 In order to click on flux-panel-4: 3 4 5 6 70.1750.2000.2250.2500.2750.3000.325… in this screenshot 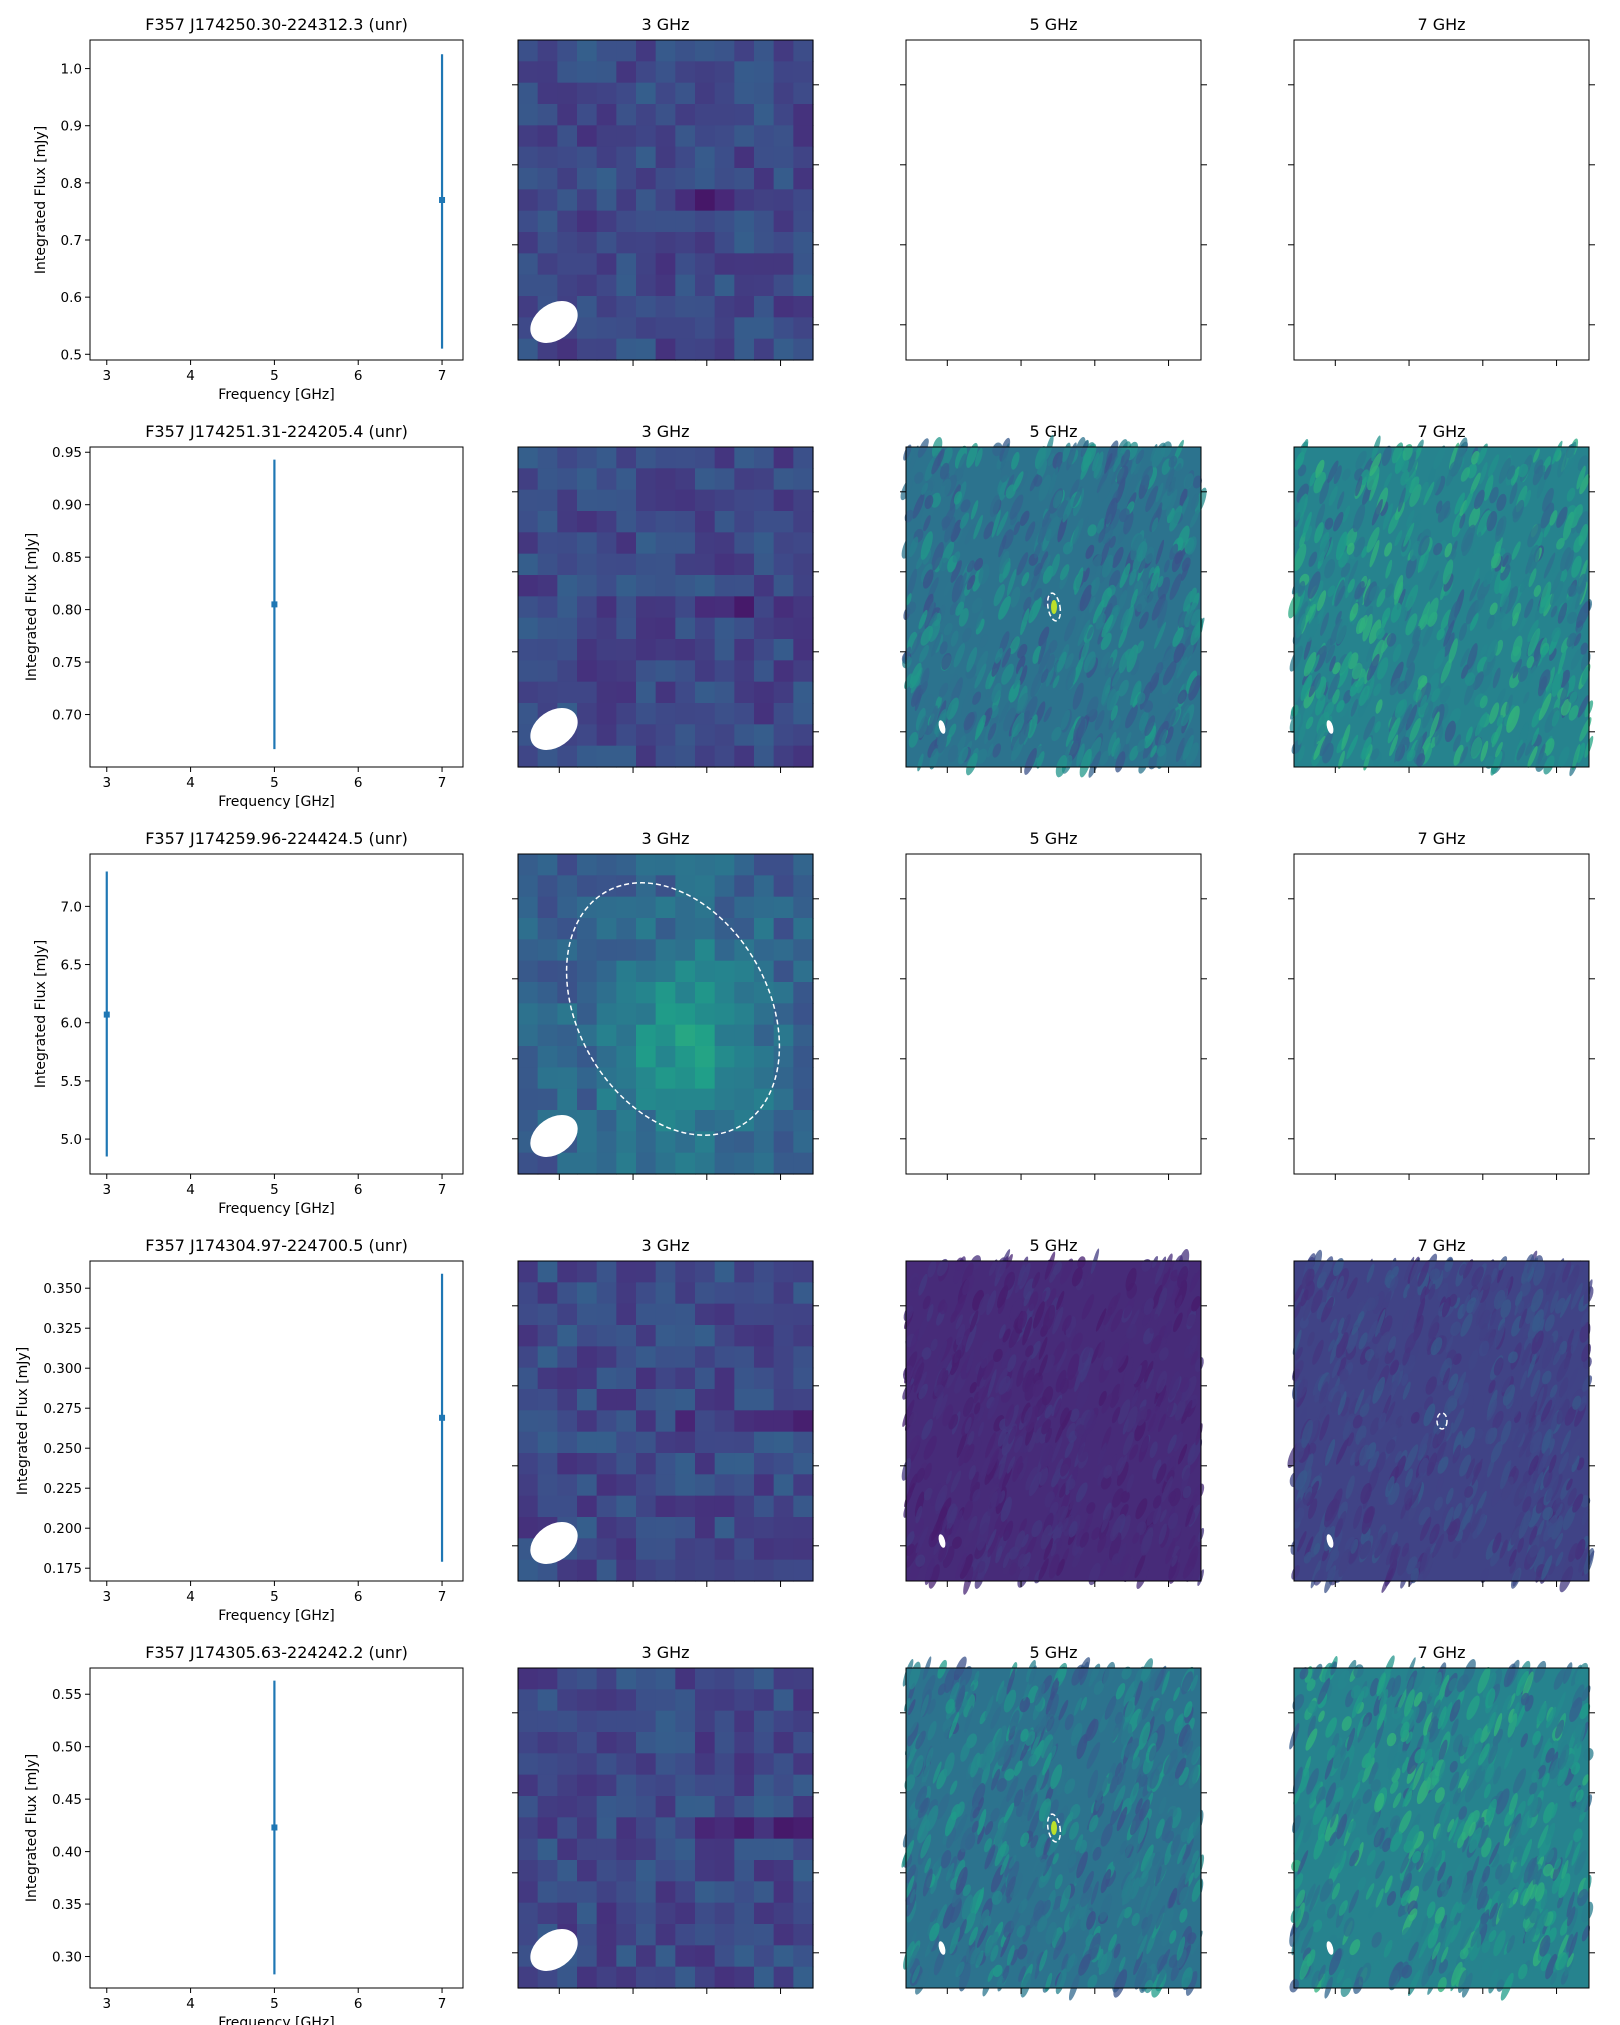, I will do `click(239, 1430)`.